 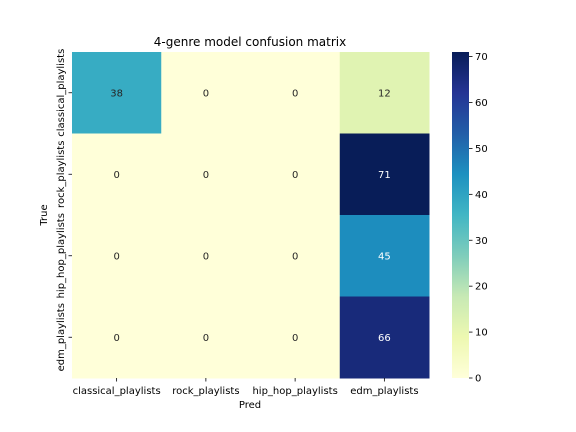 What do you see at coordinates (61, 93) in the screenshot?
I see `y-tick-label: classical_playlists` at bounding box center [61, 93].